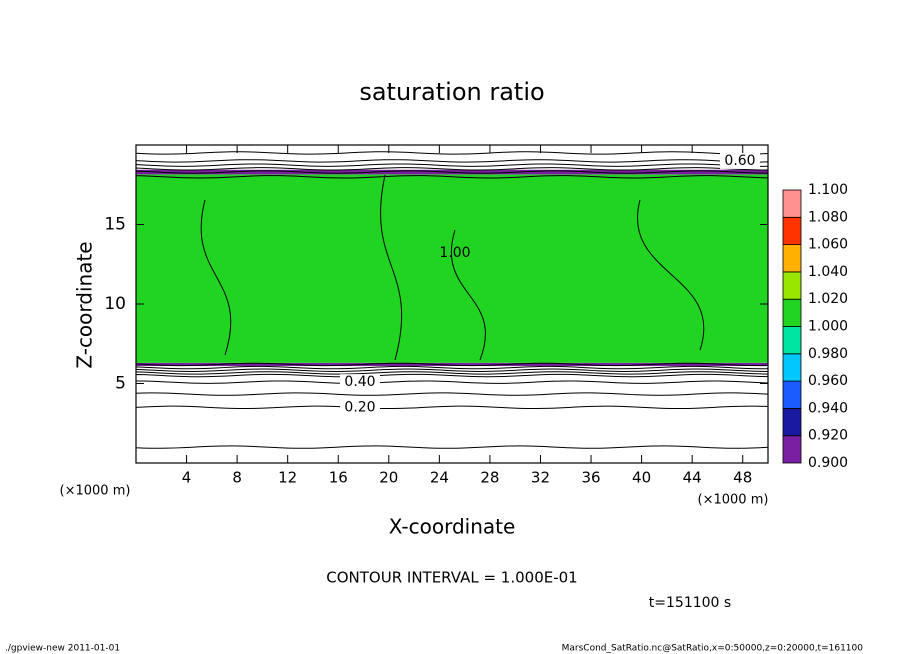 The image size is (904, 654). I want to click on colorbar-label: 0.960, so click(828, 381).